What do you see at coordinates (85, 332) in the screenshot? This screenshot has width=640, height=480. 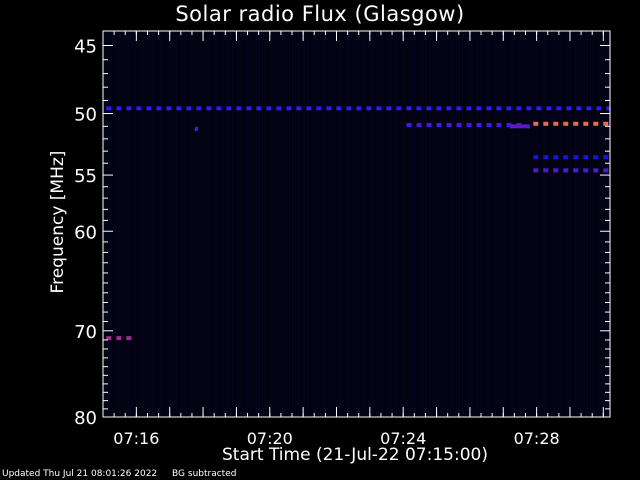 I see `y-tick-label: 70` at bounding box center [85, 332].